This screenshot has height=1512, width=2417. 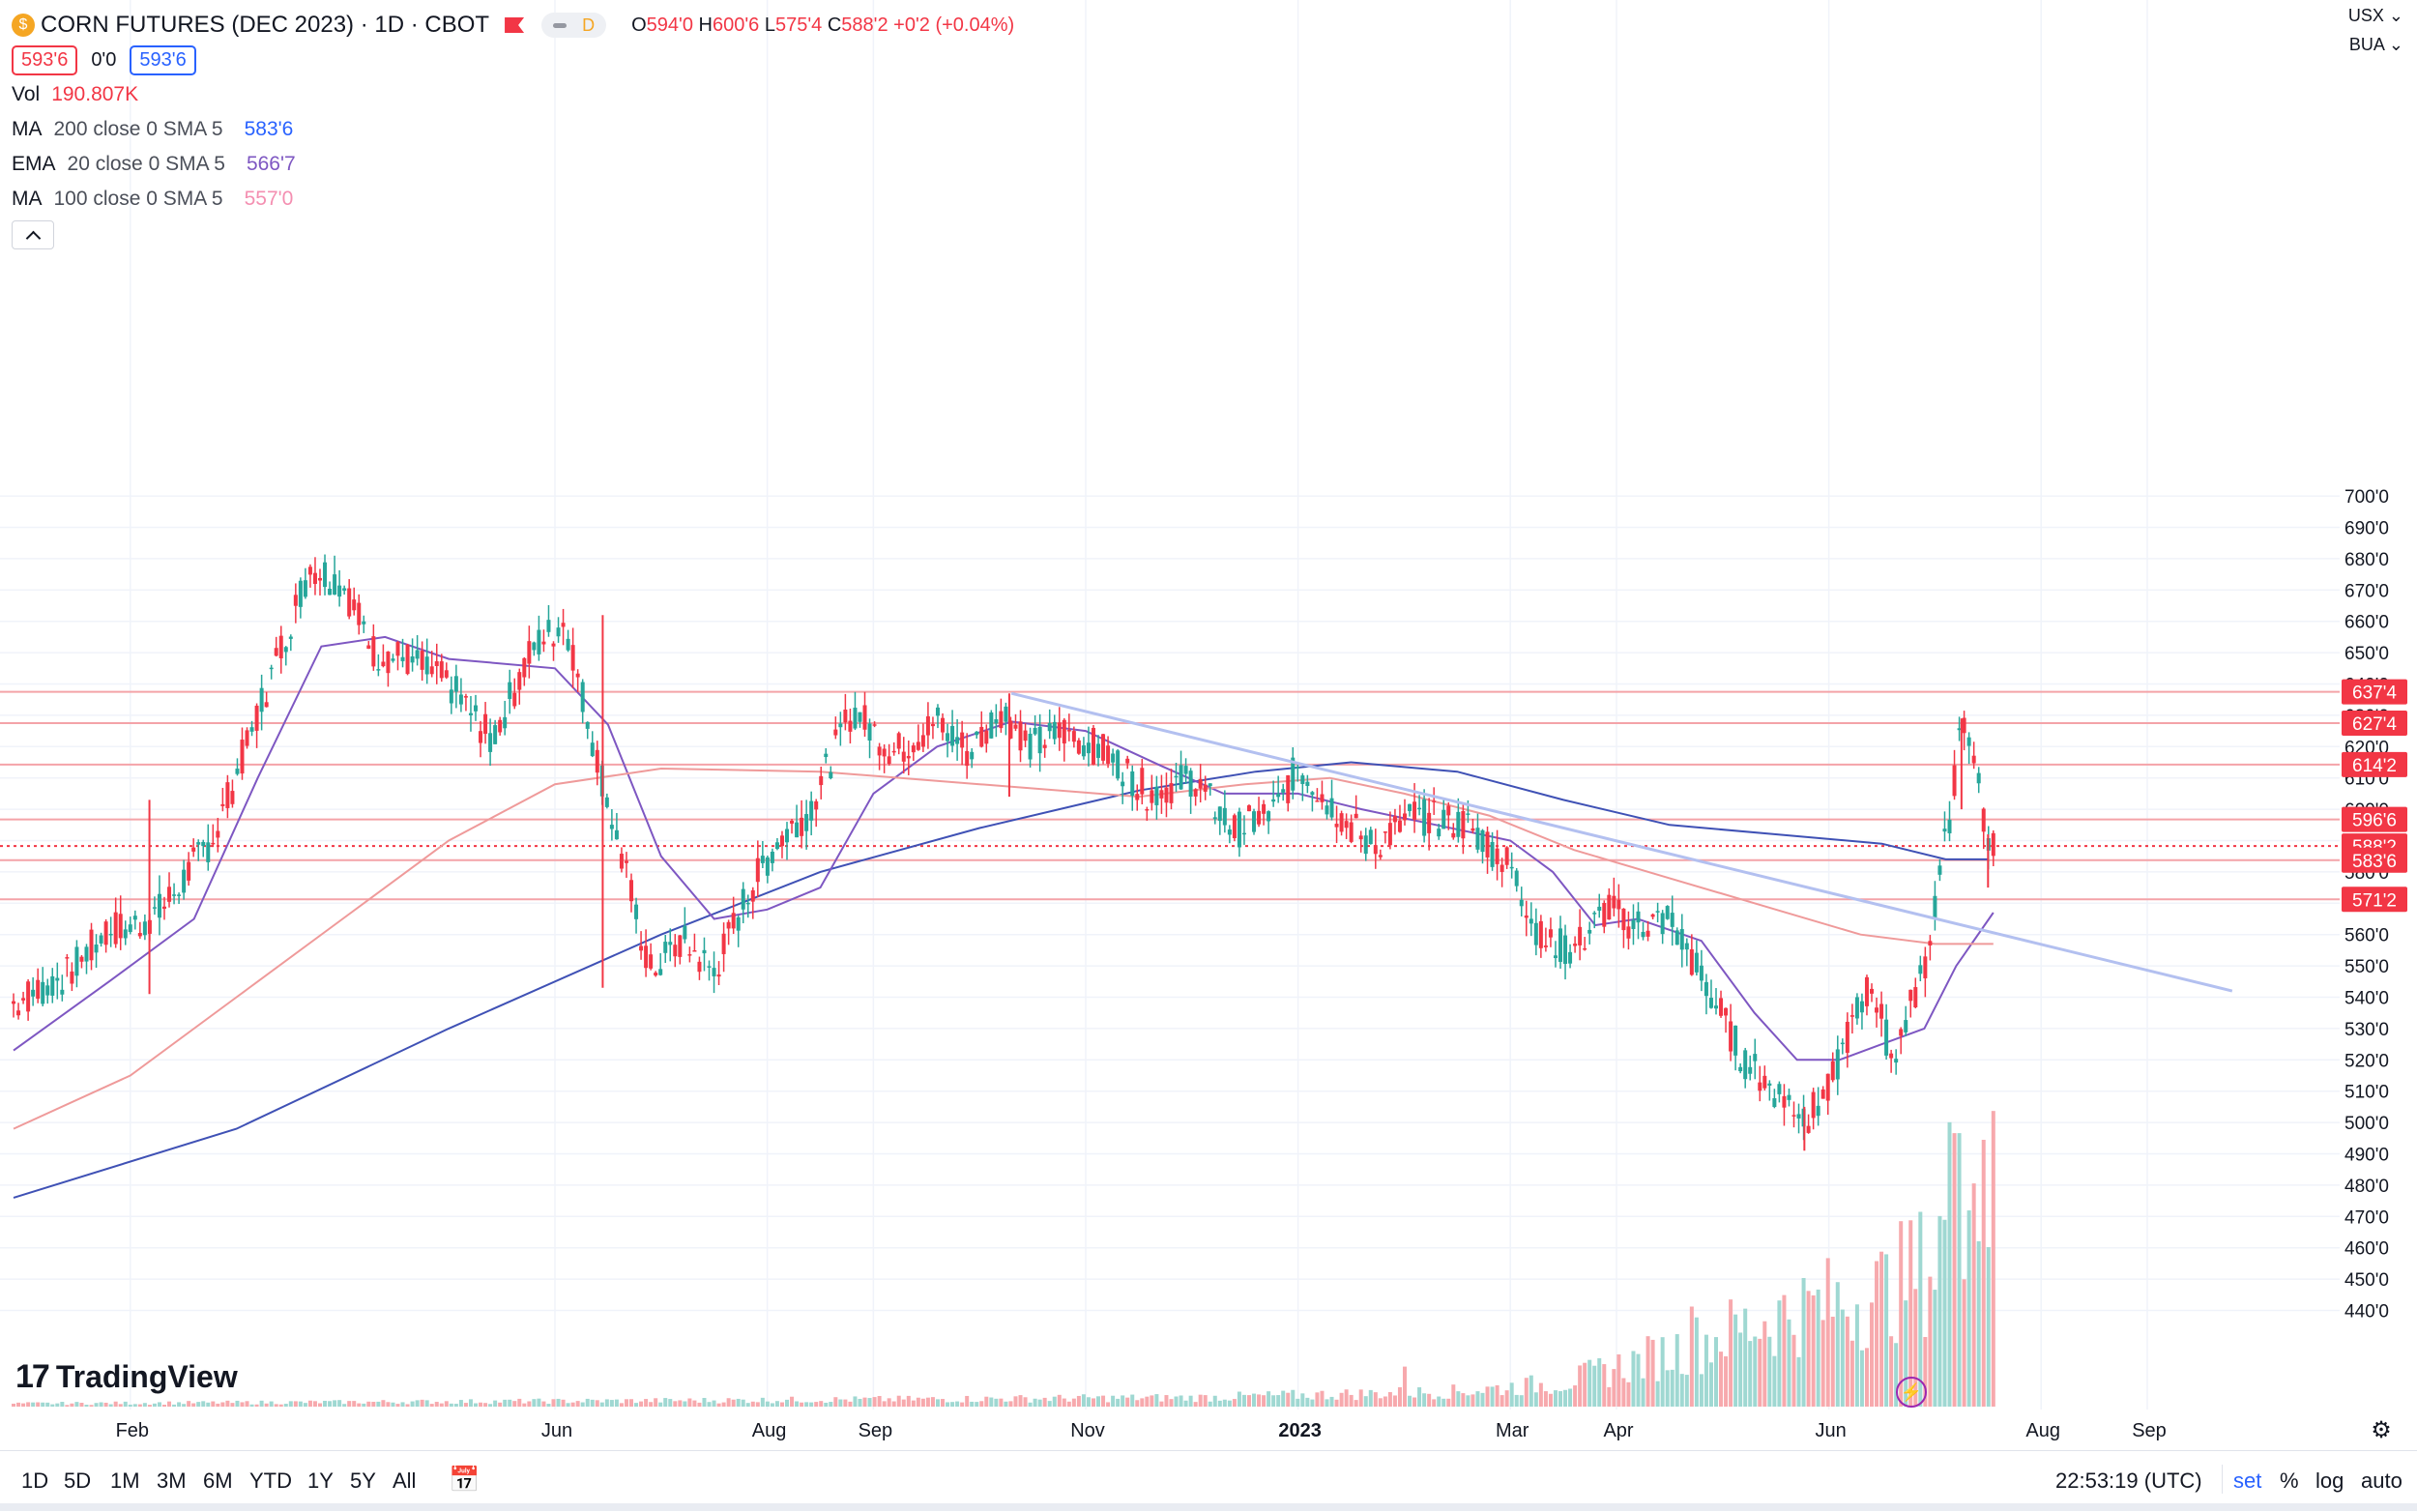 I want to click on flag-icon, so click(x=515, y=25).